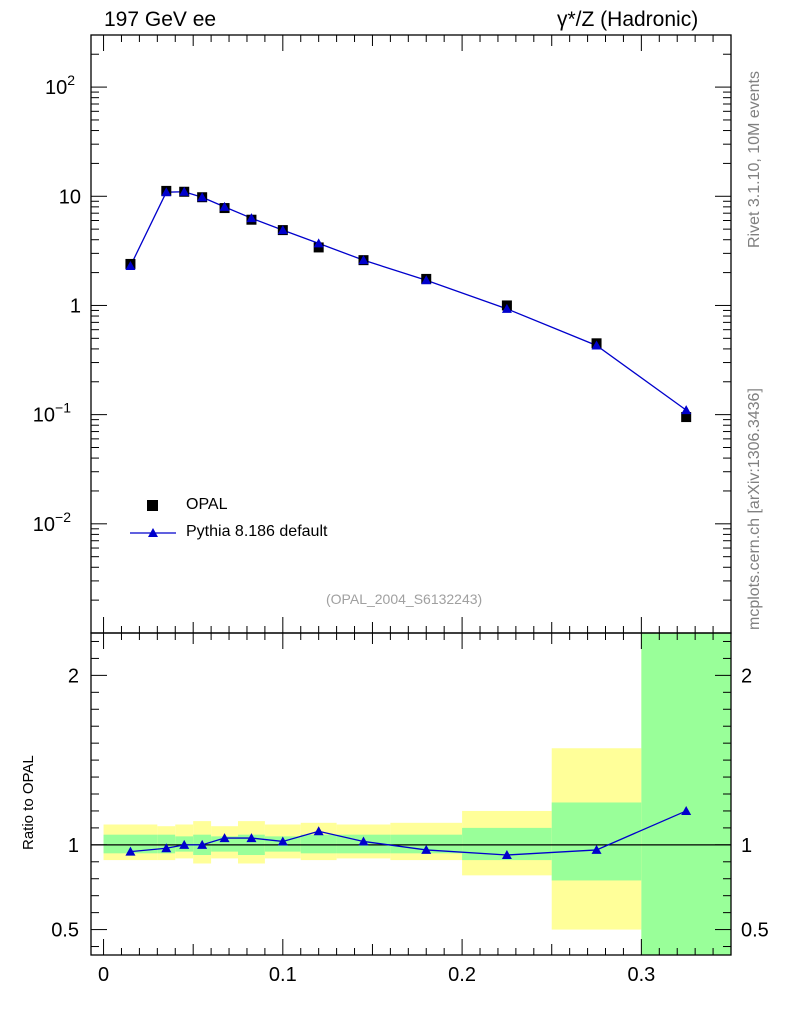 The height and width of the screenshot is (1024, 786). I want to click on rivet-version-label: Rivet 3.1.10, 10M events, so click(754, 159).